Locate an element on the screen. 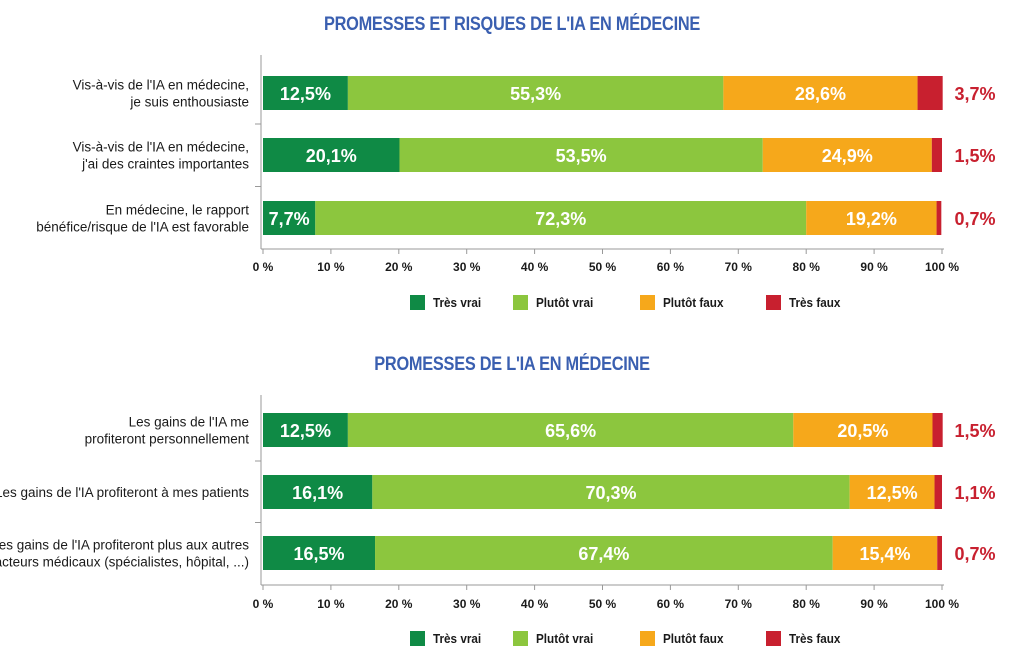 This screenshot has height=669, width=1024. category-label: je suis enthousiaste is located at coordinates (189, 102).